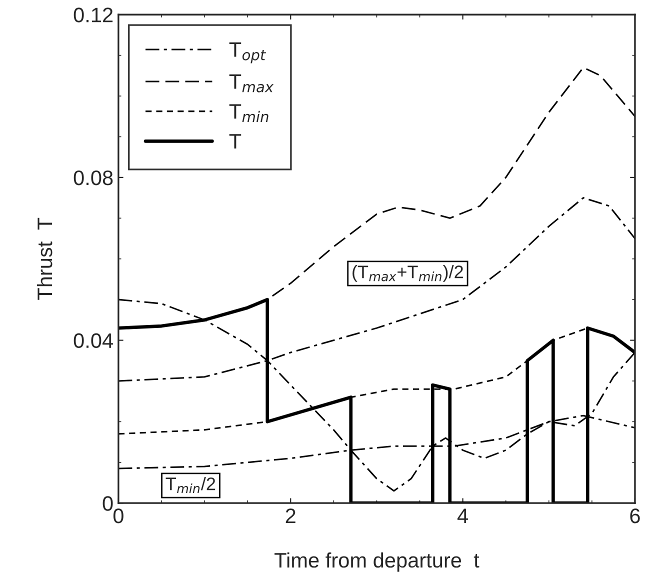 Image resolution: width=658 pixels, height=585 pixels. What do you see at coordinates (462, 516) in the screenshot?
I see `x-tick-label: 4` at bounding box center [462, 516].